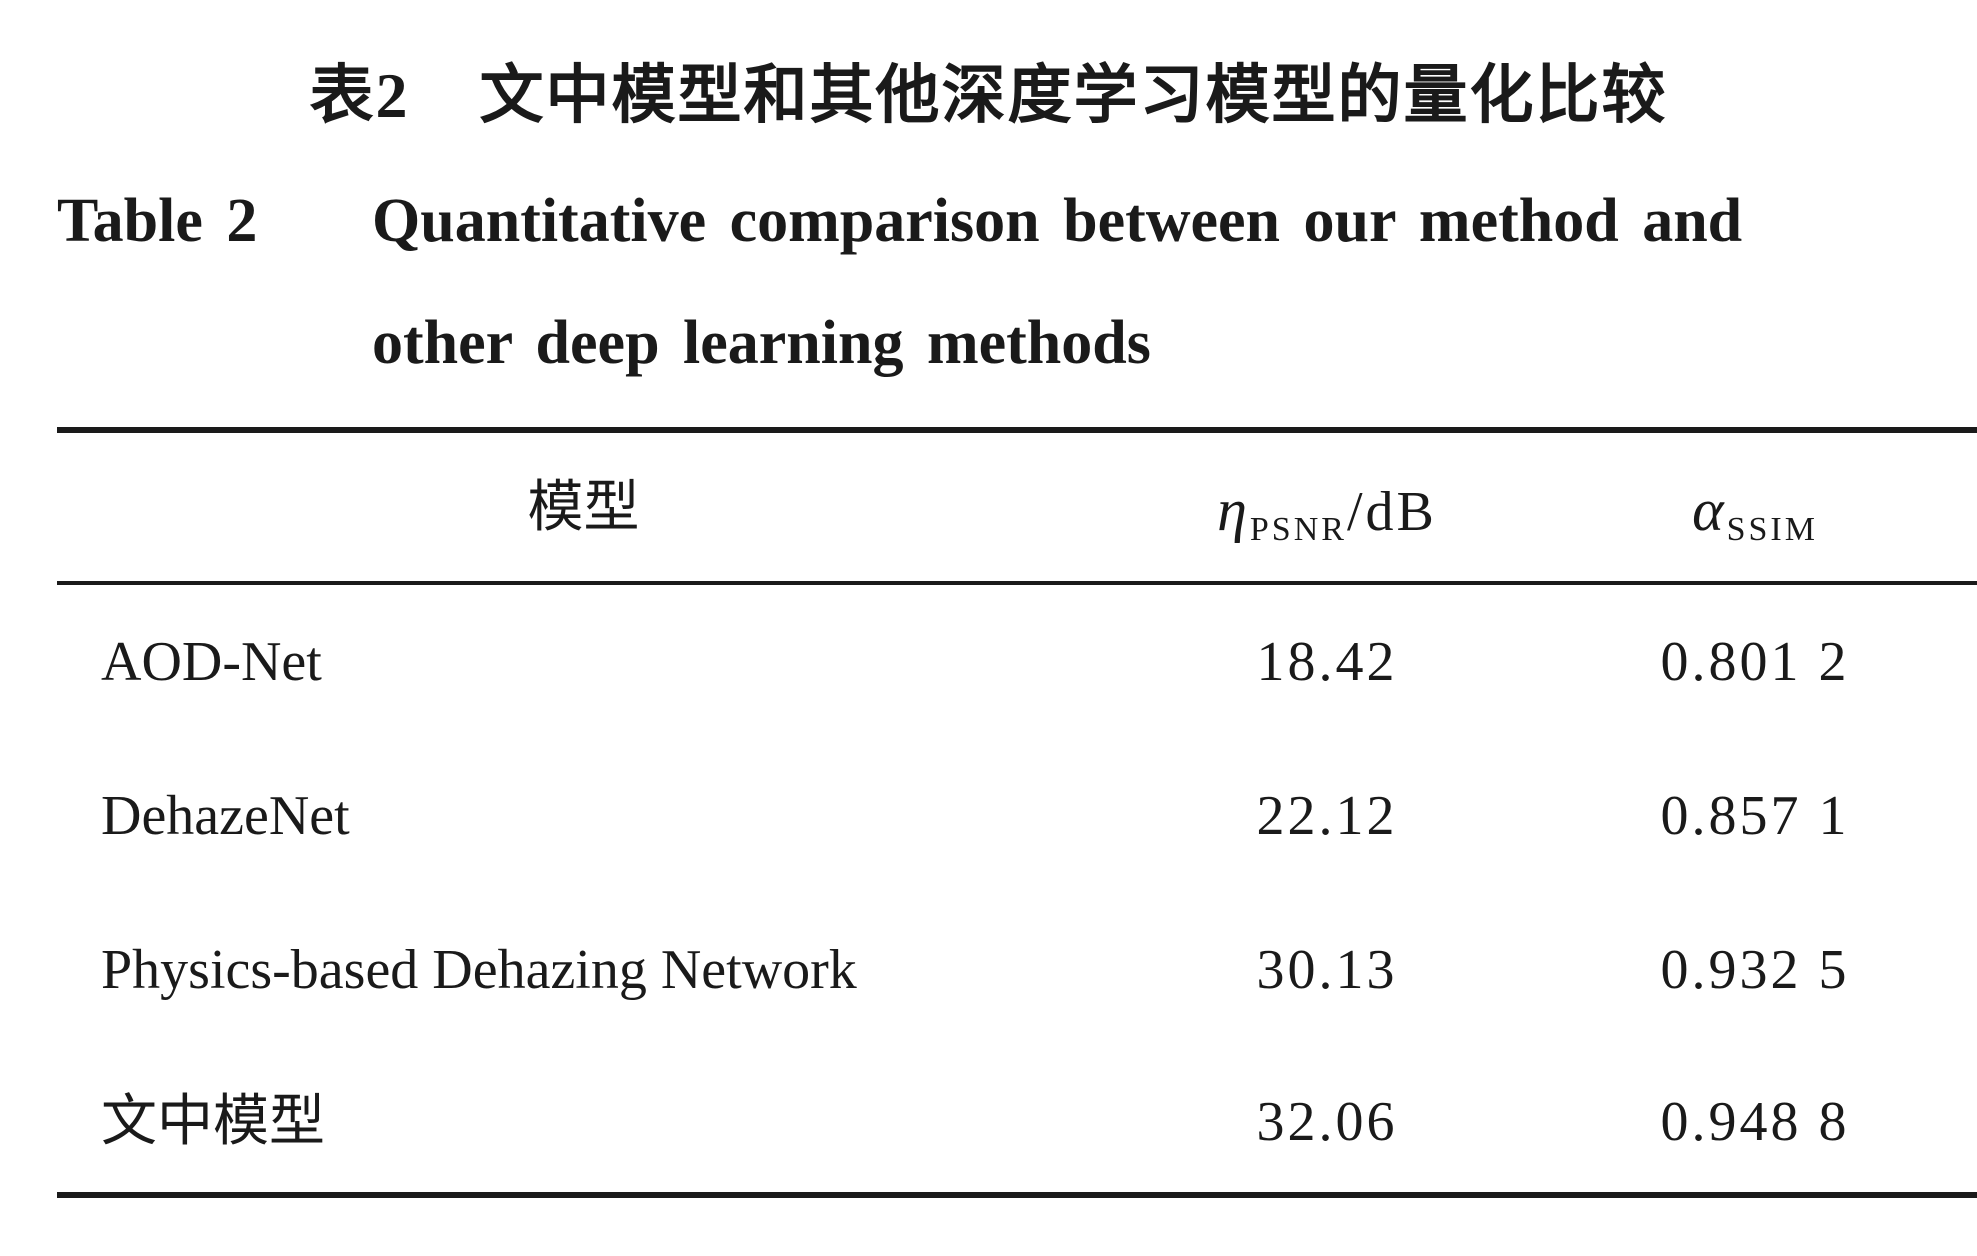 This screenshot has width=1977, height=1256. I want to click on table-cell: 0.857 1, so click(1755, 816).